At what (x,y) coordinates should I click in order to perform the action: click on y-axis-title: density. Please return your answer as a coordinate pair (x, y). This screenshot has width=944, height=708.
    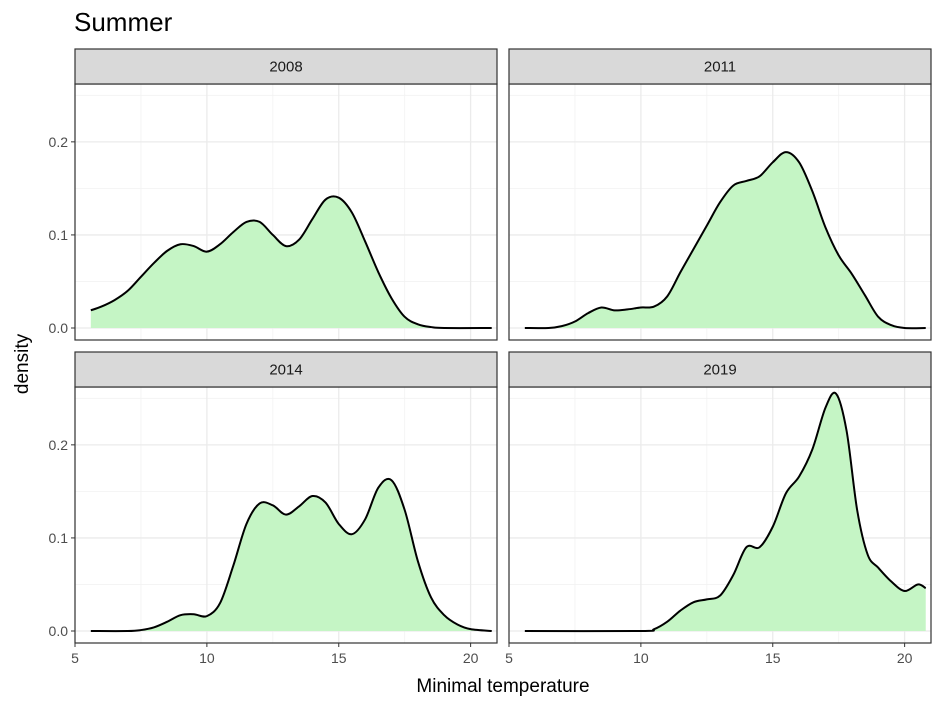
    Looking at the image, I should click on (22, 363).